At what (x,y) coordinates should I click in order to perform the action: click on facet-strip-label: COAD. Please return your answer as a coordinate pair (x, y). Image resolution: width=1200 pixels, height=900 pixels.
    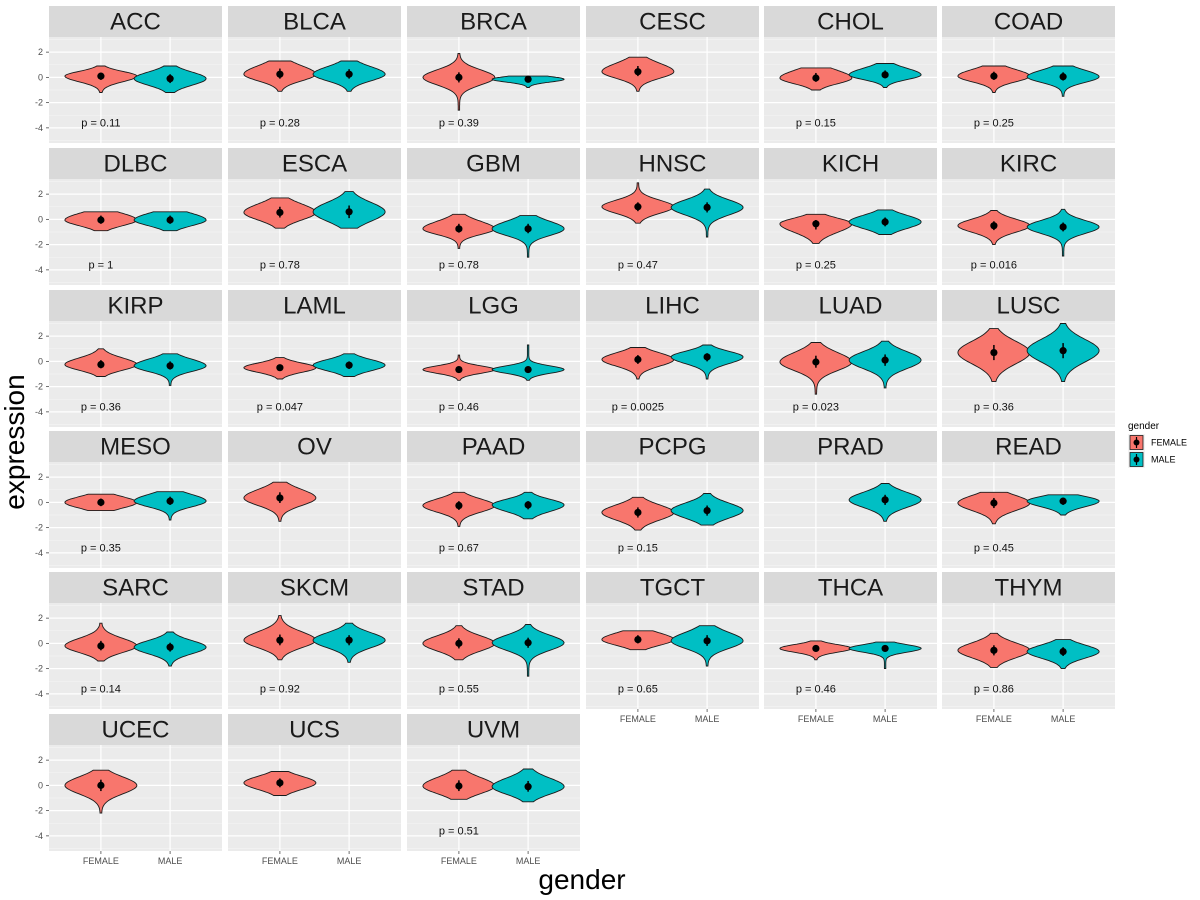
    Looking at the image, I should click on (1028, 22).